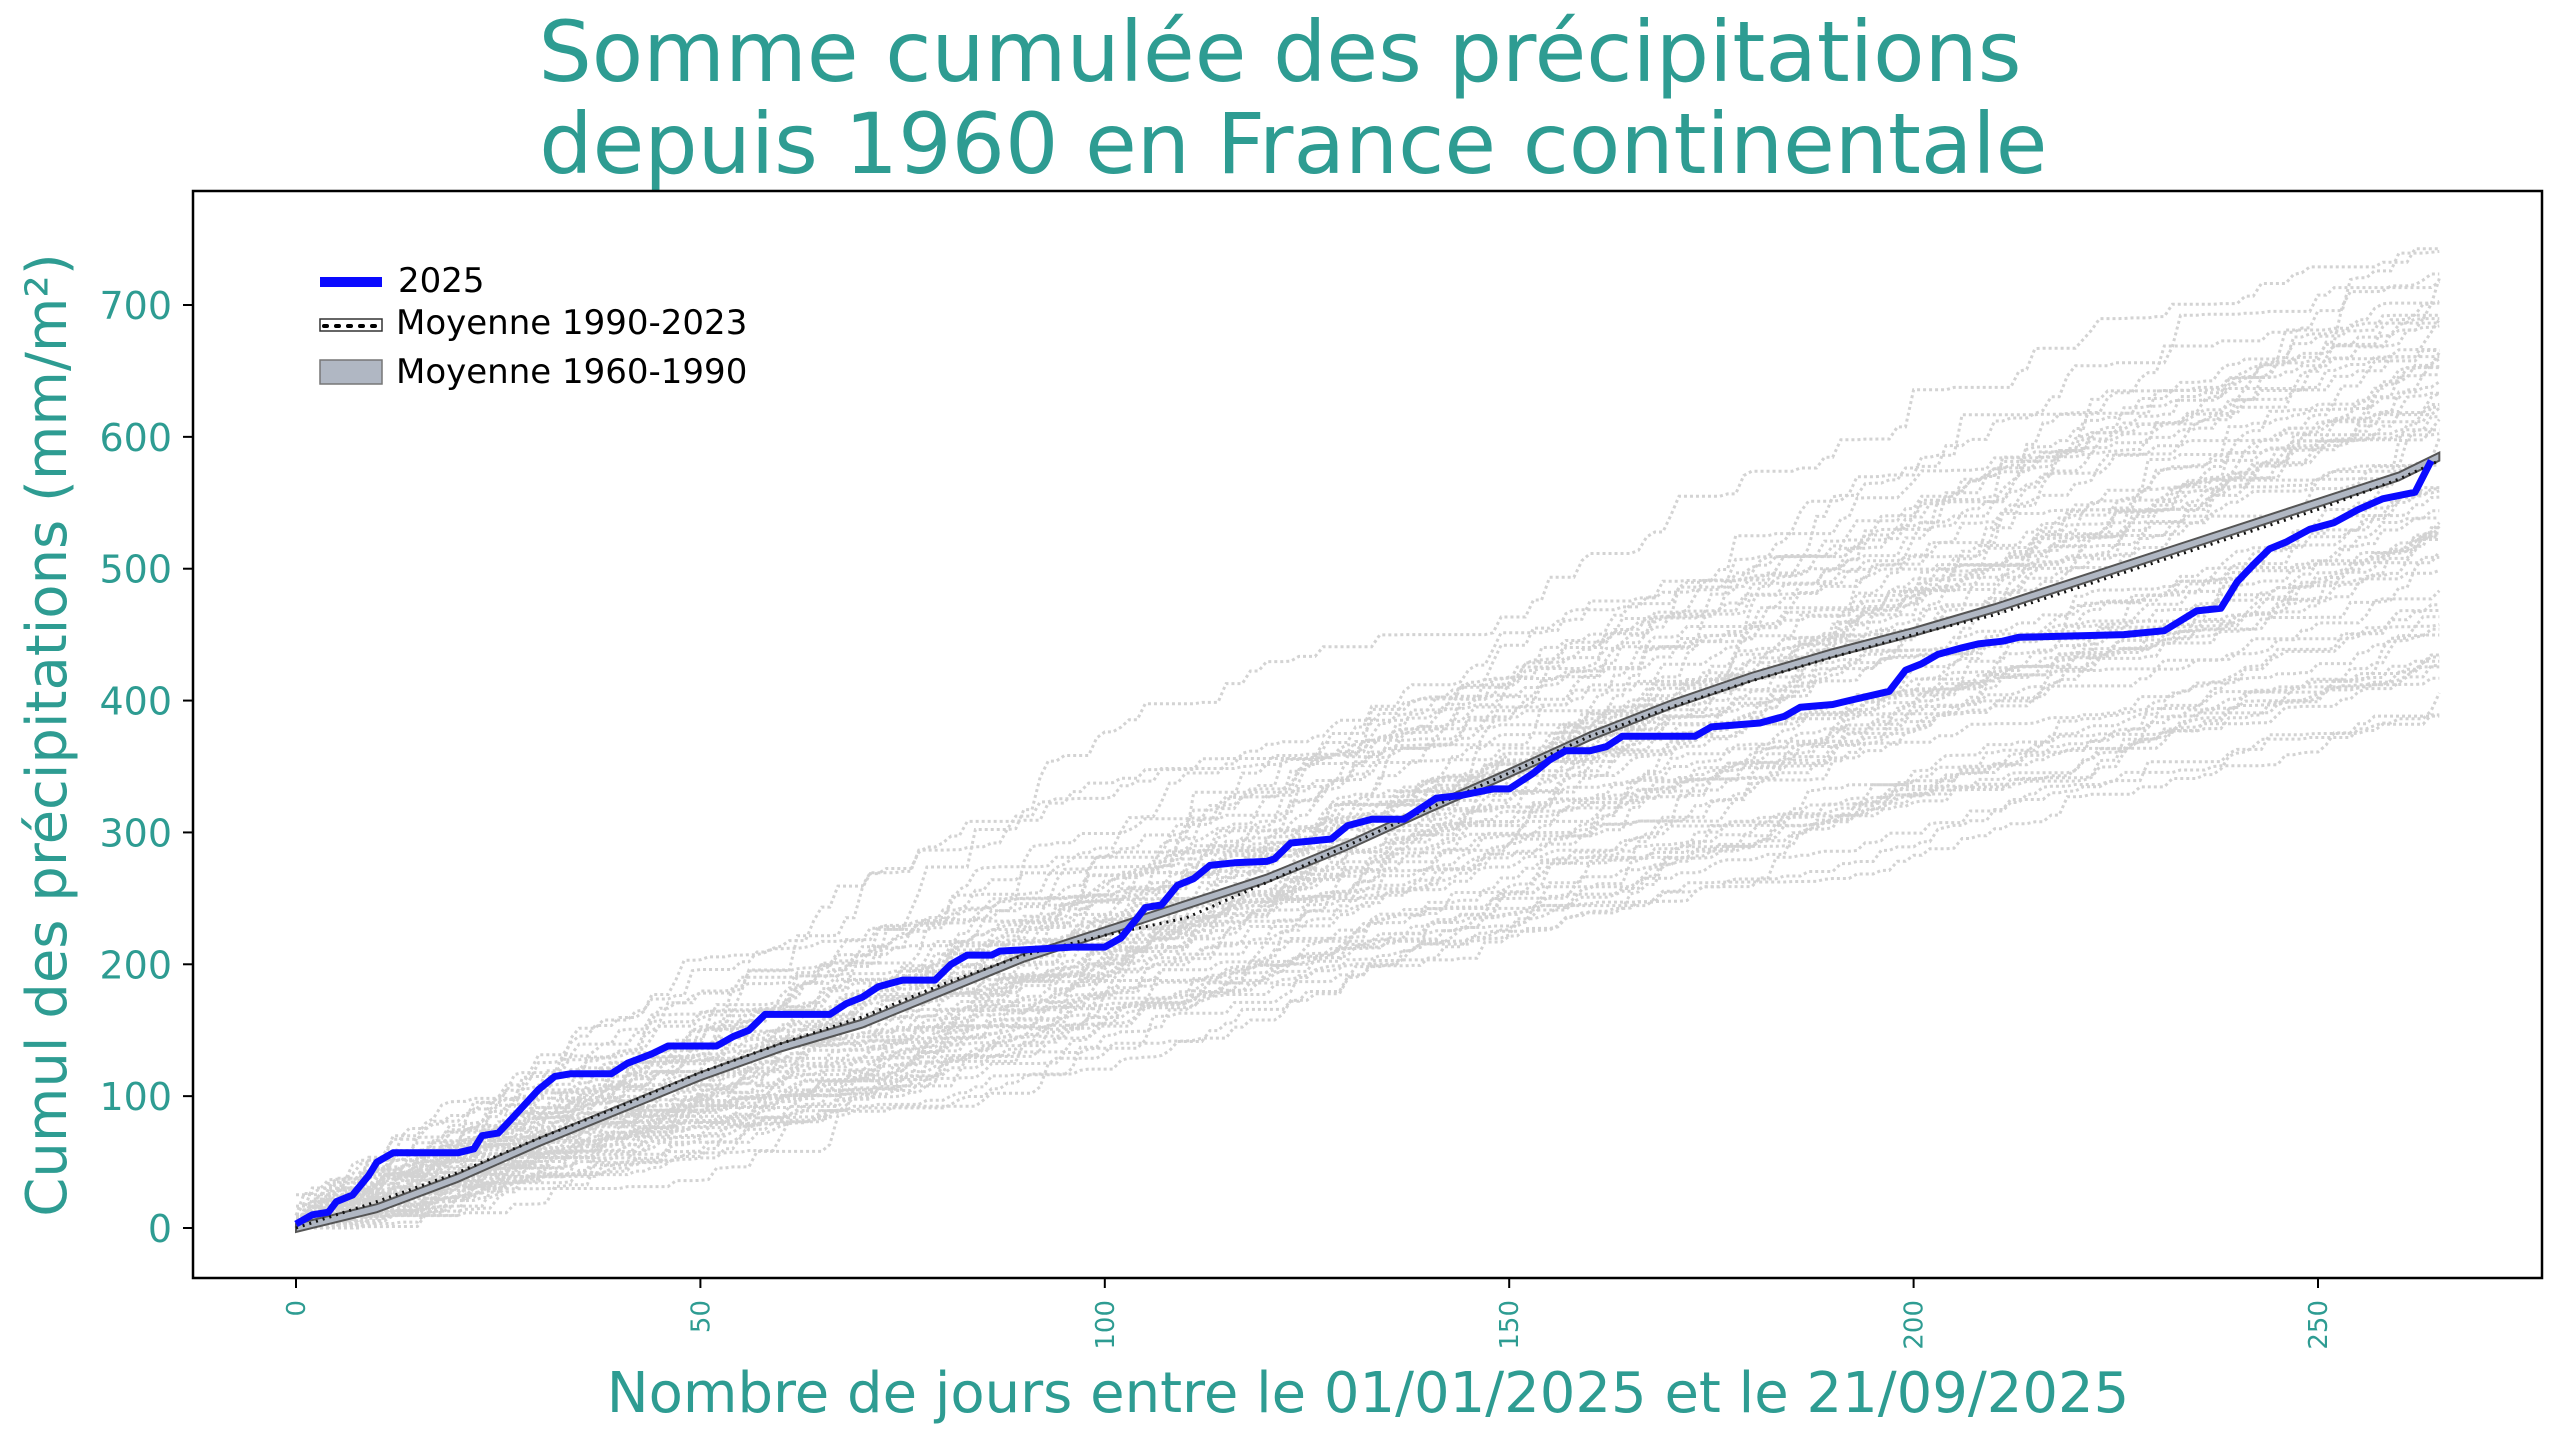  What do you see at coordinates (1280, 52) in the screenshot?
I see `chart-title-line1: Somme cumulée des précipitations` at bounding box center [1280, 52].